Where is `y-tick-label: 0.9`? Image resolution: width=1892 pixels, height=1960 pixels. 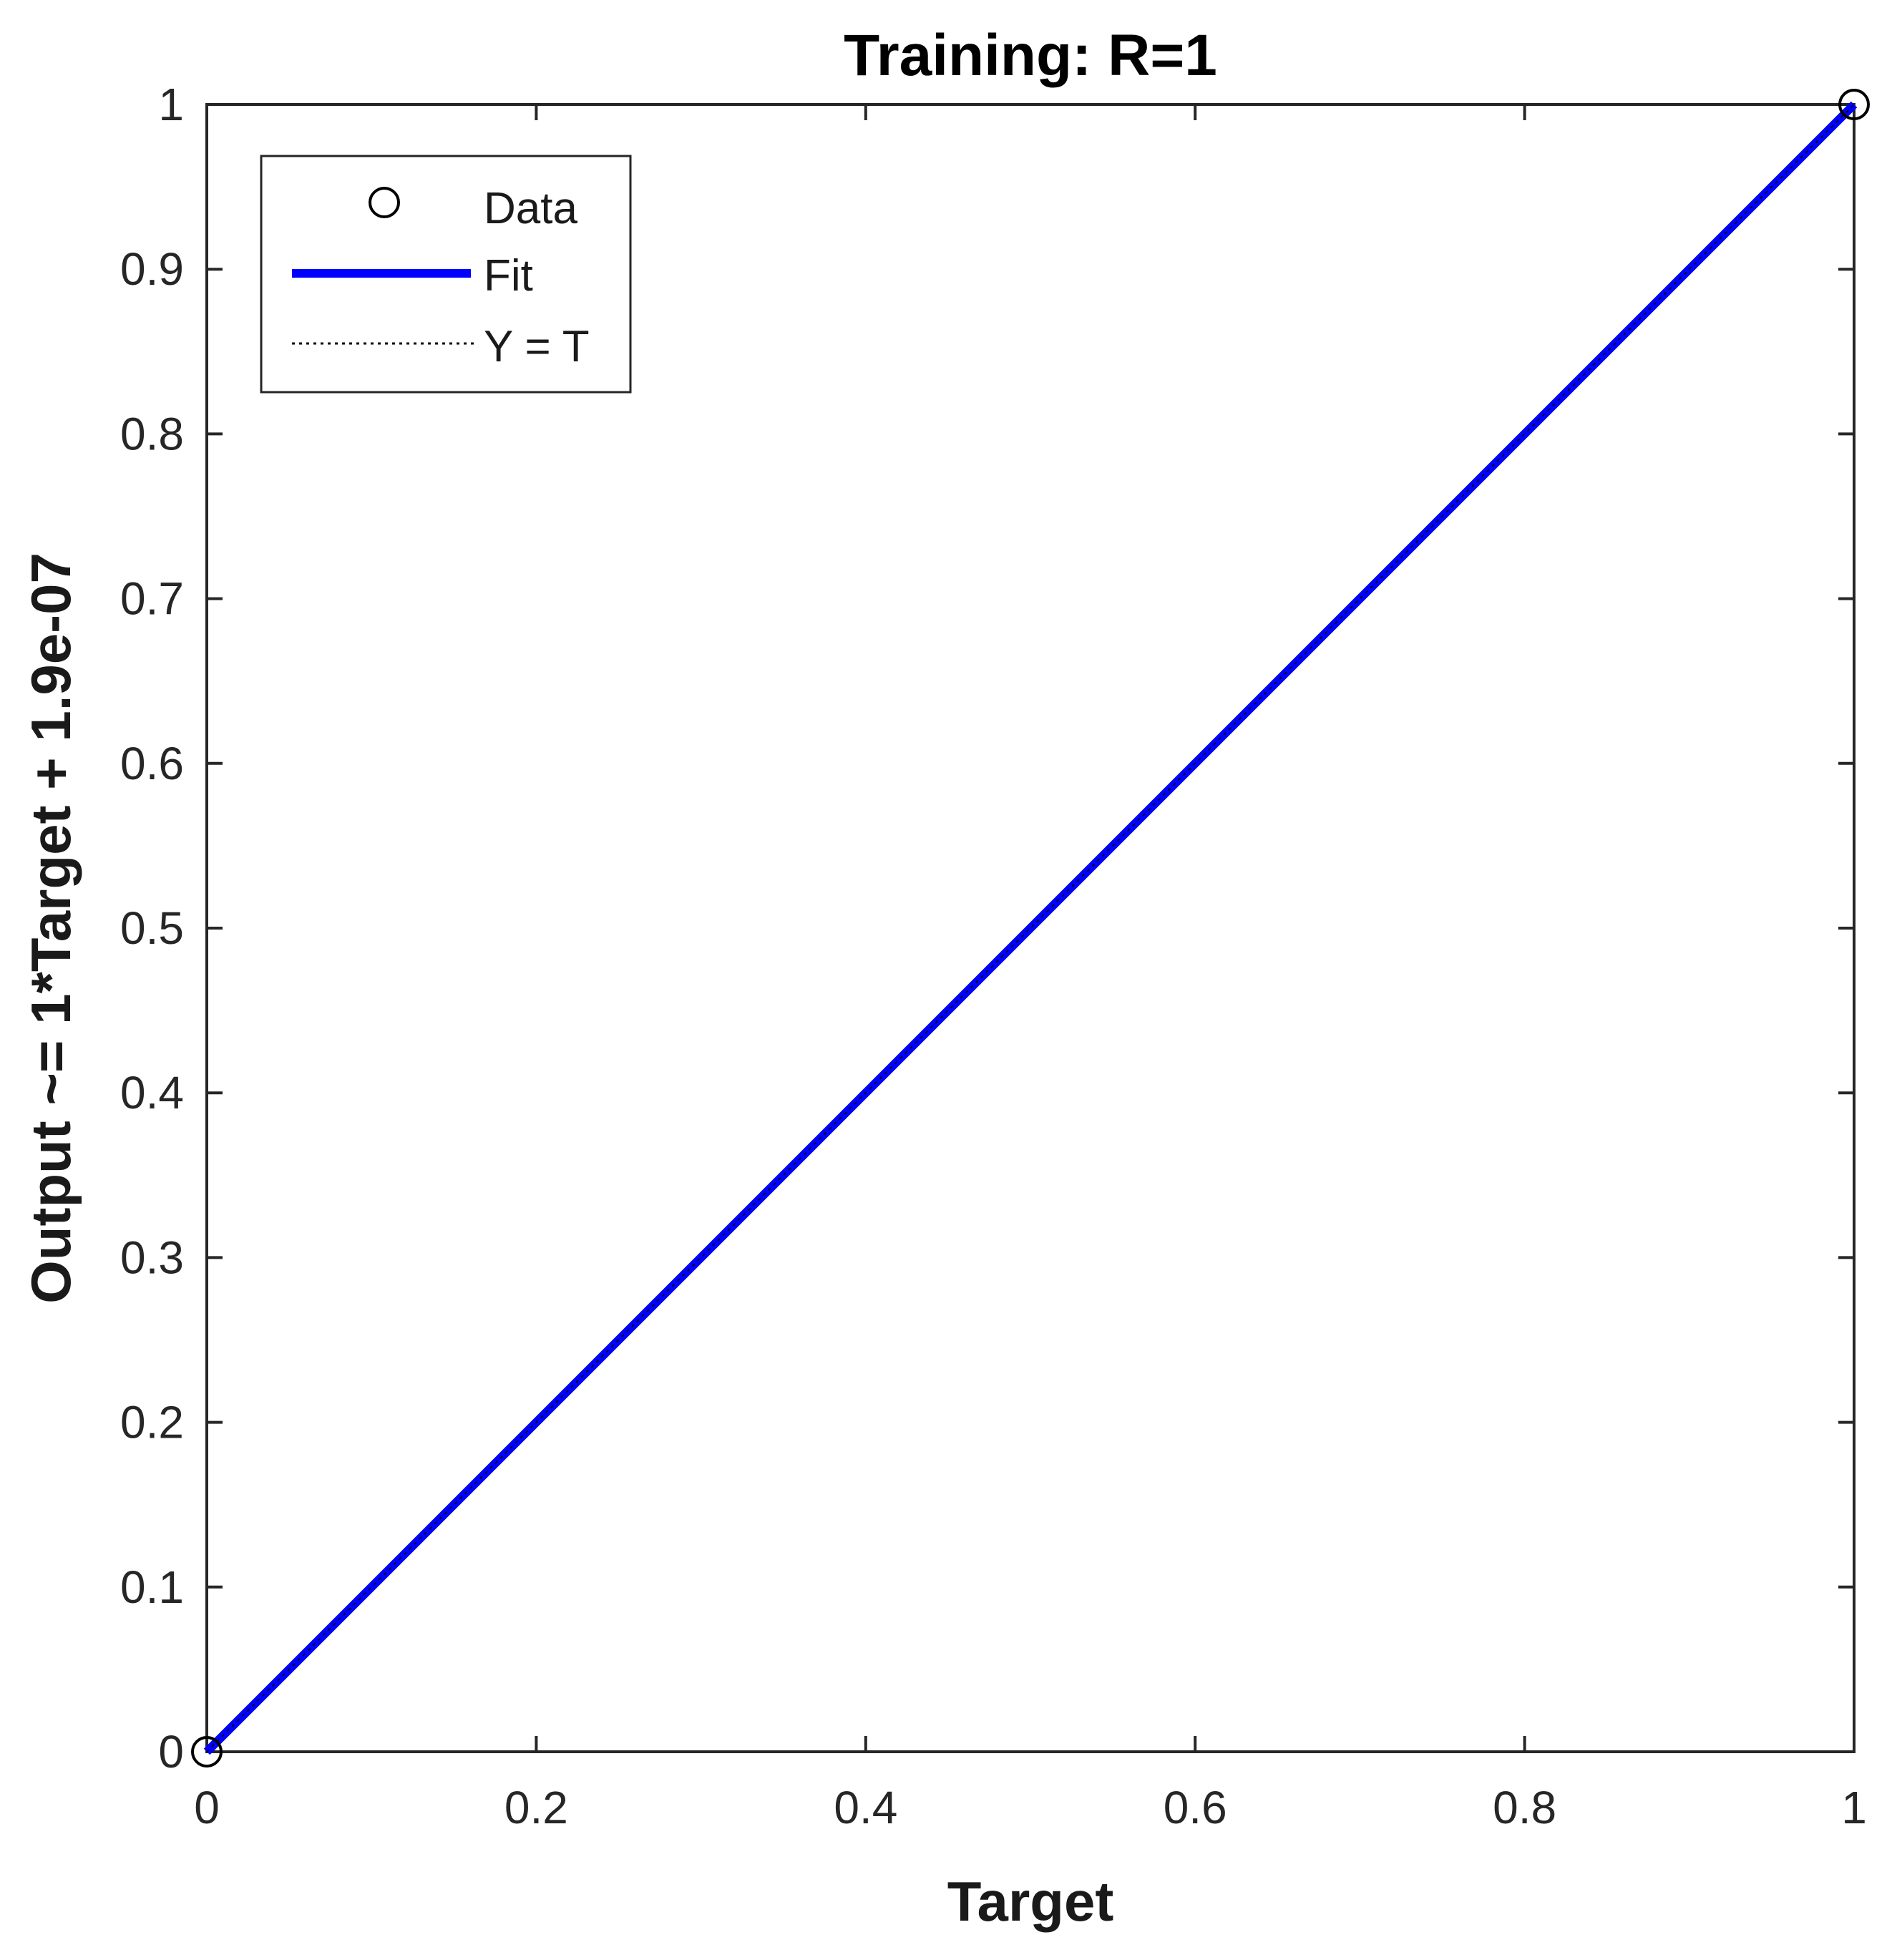
y-tick-label: 0.9 is located at coordinates (152, 269).